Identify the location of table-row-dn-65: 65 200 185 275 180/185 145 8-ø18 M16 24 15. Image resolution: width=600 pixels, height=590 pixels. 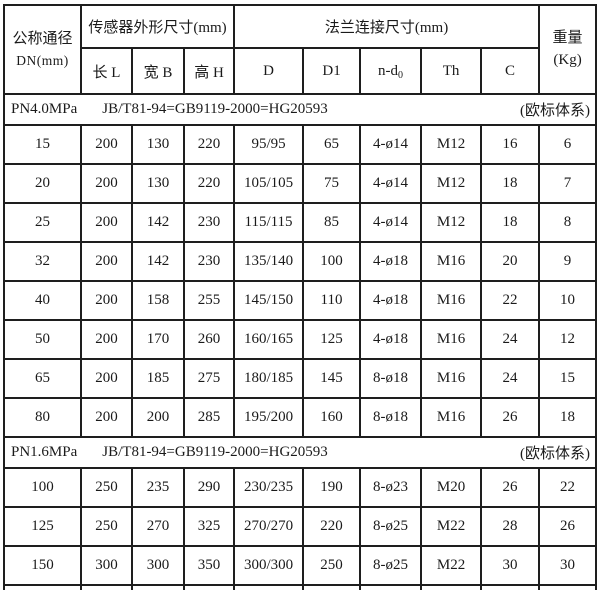
(300, 378).